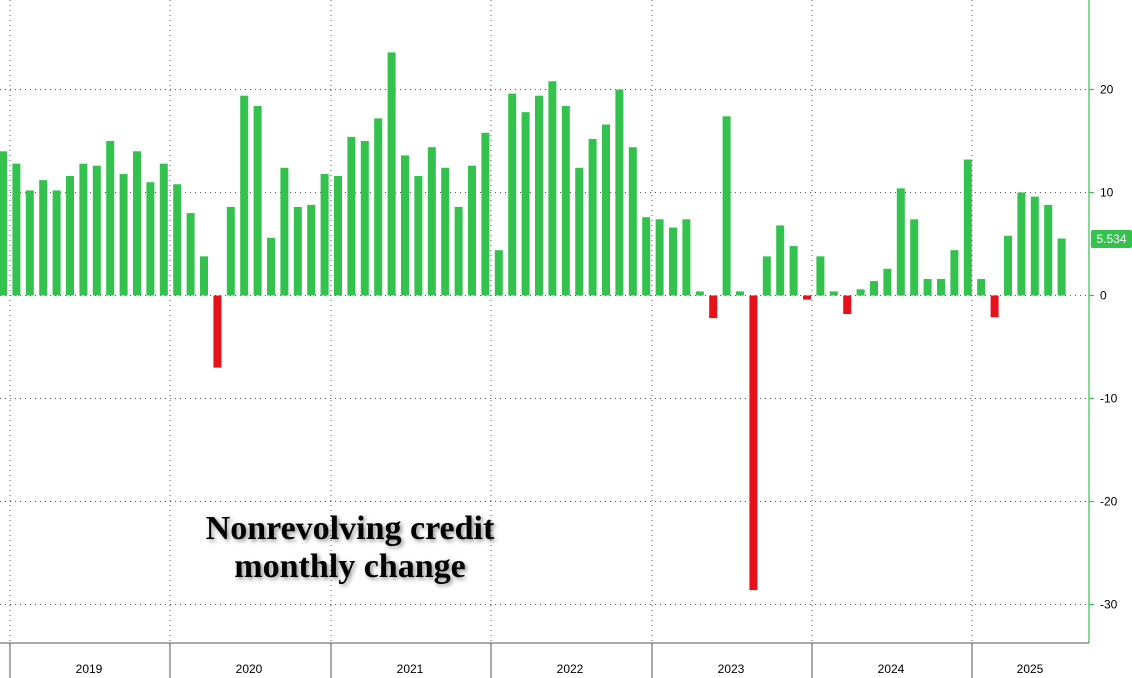 The image size is (1132, 678). Describe the element at coordinates (1109, 605) in the screenshot. I see `y-tick-label: -30` at that location.